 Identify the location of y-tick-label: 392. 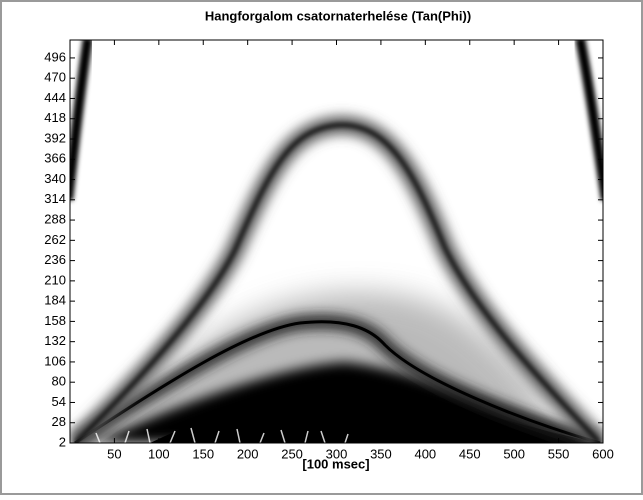
(55, 137).